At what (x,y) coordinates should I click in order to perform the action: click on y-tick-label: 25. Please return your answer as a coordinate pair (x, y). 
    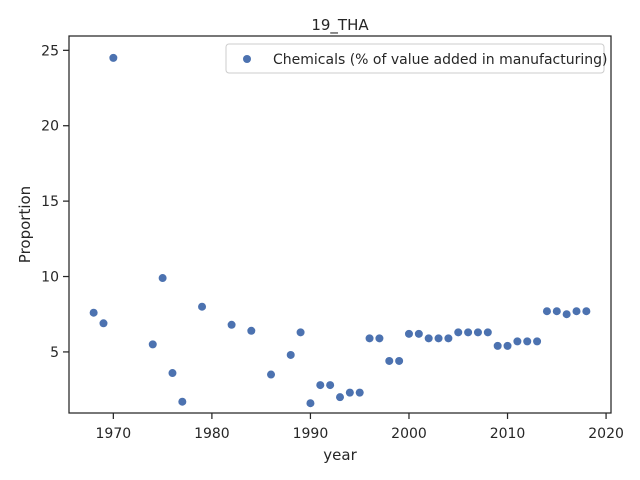
    Looking at the image, I should click on (50, 51).